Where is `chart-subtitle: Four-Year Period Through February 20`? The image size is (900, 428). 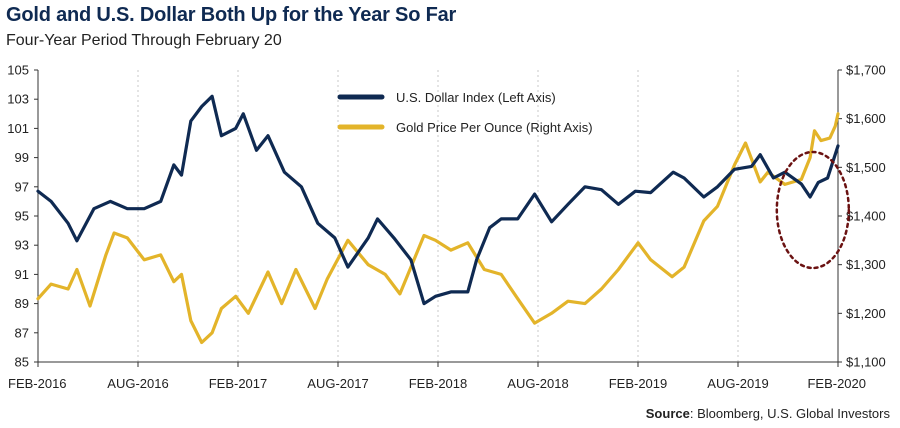 chart-subtitle: Four-Year Period Through February 20 is located at coordinates (144, 40).